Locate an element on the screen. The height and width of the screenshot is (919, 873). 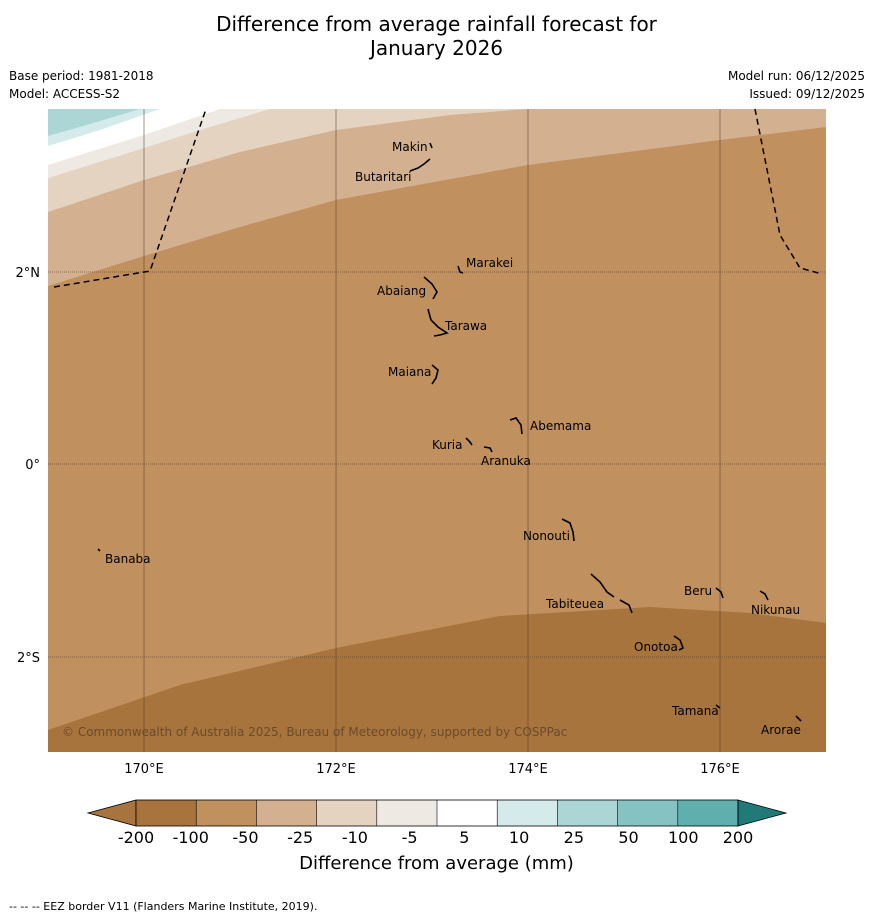
island-aranuka is located at coordinates (488, 449).